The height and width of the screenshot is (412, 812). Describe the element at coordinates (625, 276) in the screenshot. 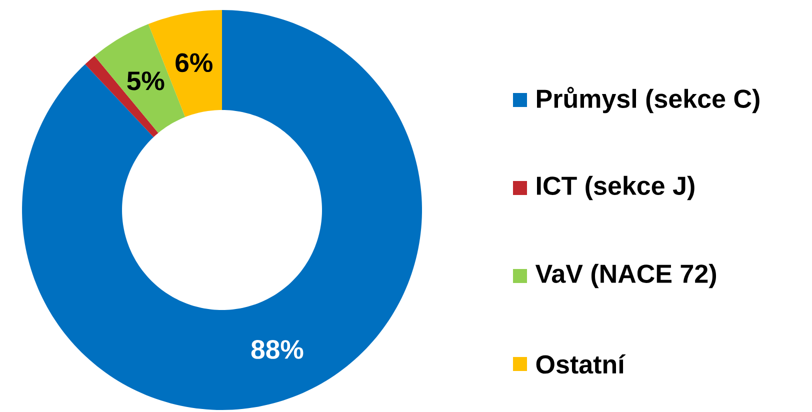

I see `legend-label: VaV (NACE 72)` at that location.